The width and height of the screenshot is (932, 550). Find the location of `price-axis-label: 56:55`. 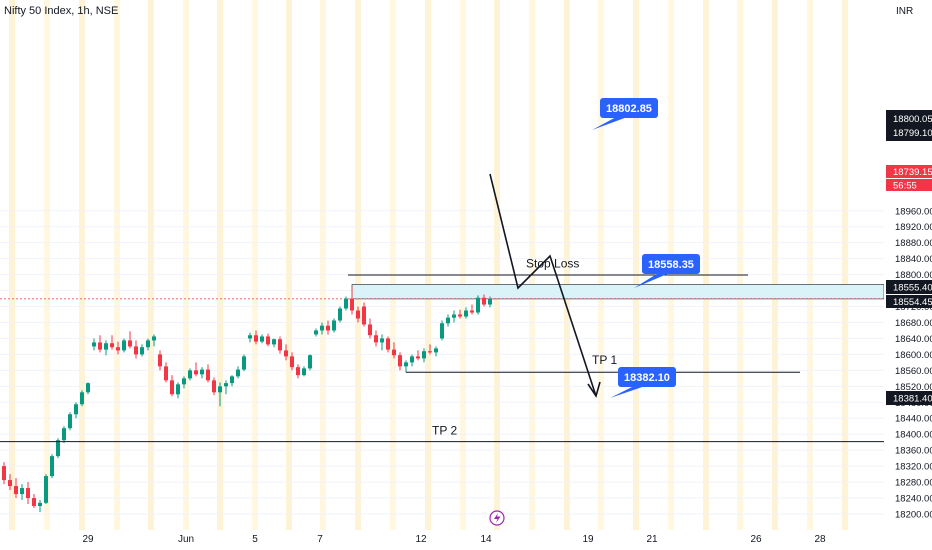

price-axis-label: 56:55 is located at coordinates (909, 185).